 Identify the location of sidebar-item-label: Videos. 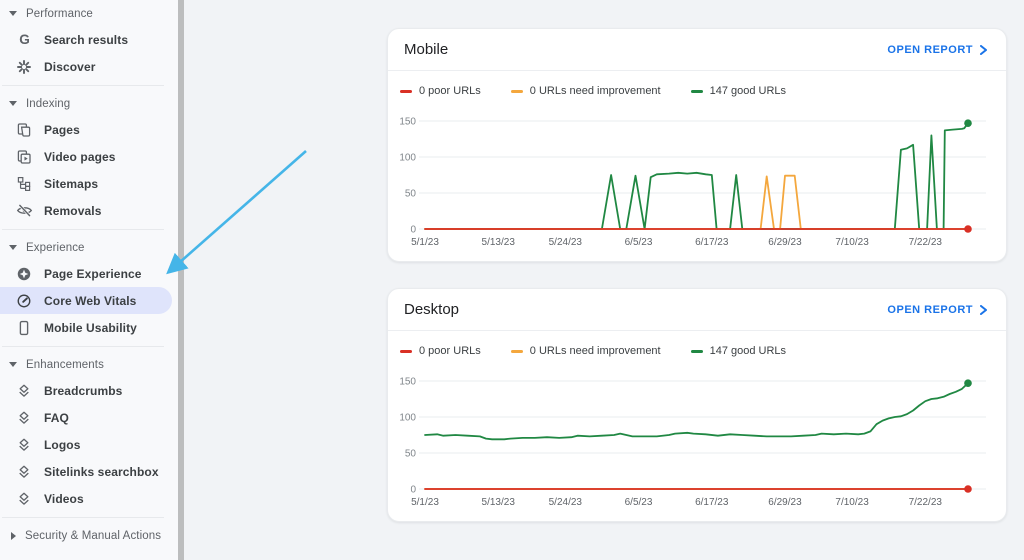
(64, 498).